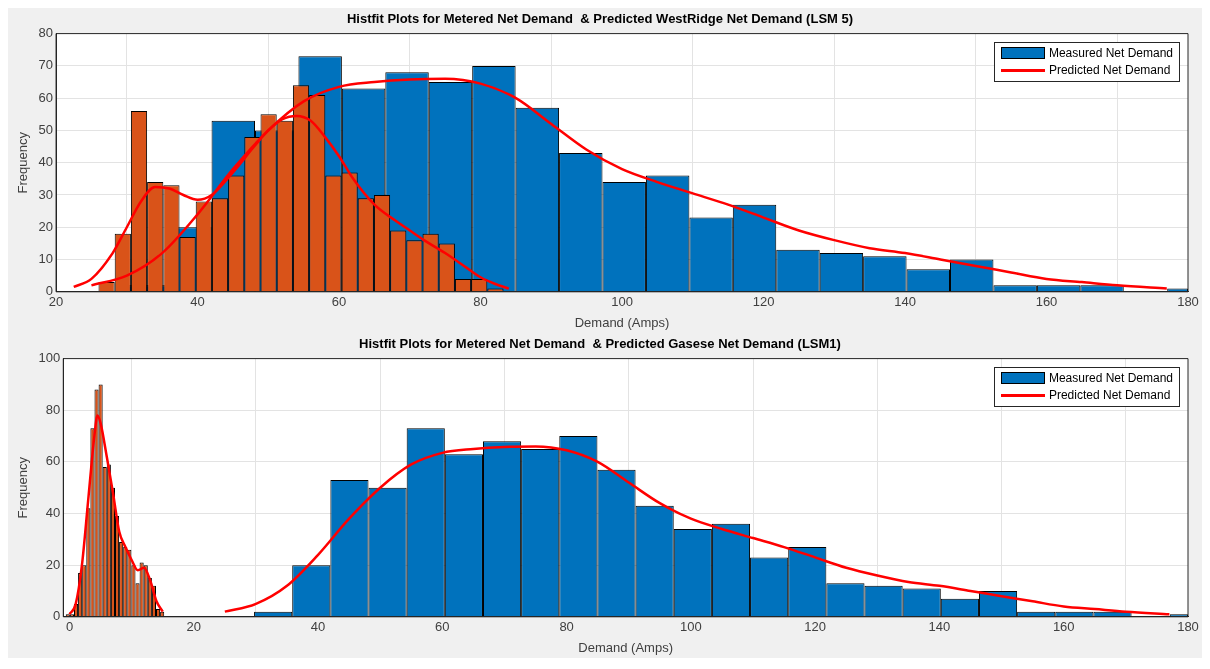 This screenshot has height=669, width=1210. What do you see at coordinates (600, 344) in the screenshot?
I see `chart-title: Histfit Plots for Metered Net Demand & Predicted Gasese Net Demand (LSM1)` at bounding box center [600, 344].